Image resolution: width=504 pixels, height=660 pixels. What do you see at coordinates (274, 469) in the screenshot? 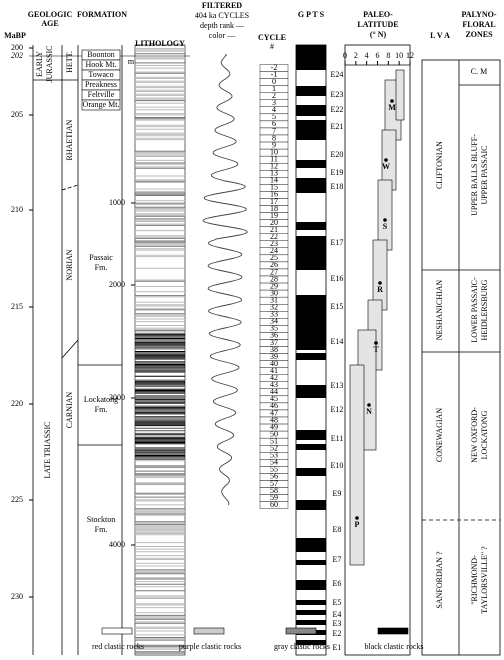
I see `label: 55` at bounding box center [274, 469].